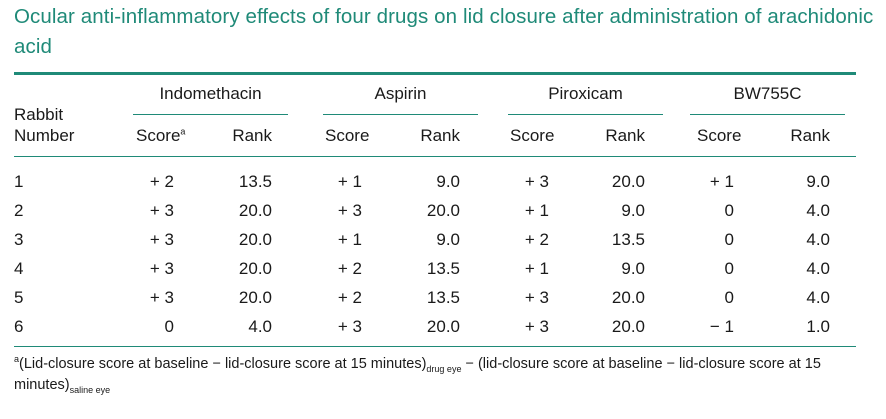 Image resolution: width=886 pixels, height=419 pixels. I want to click on footnote-sub-saline-eye: saline eye, so click(90, 389).